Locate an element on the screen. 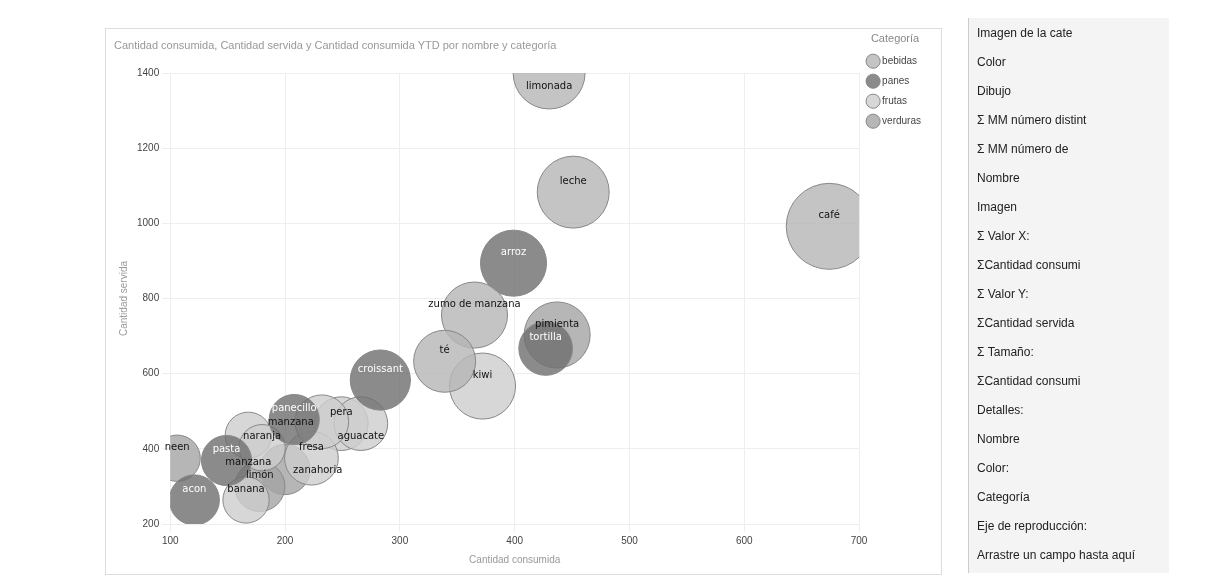 This screenshot has width=1205, height=577. chart-title: Cantidad consumida, Cantidad servida y Cantidad consumida YTD por nombre y categoría is located at coordinates (336, 45).